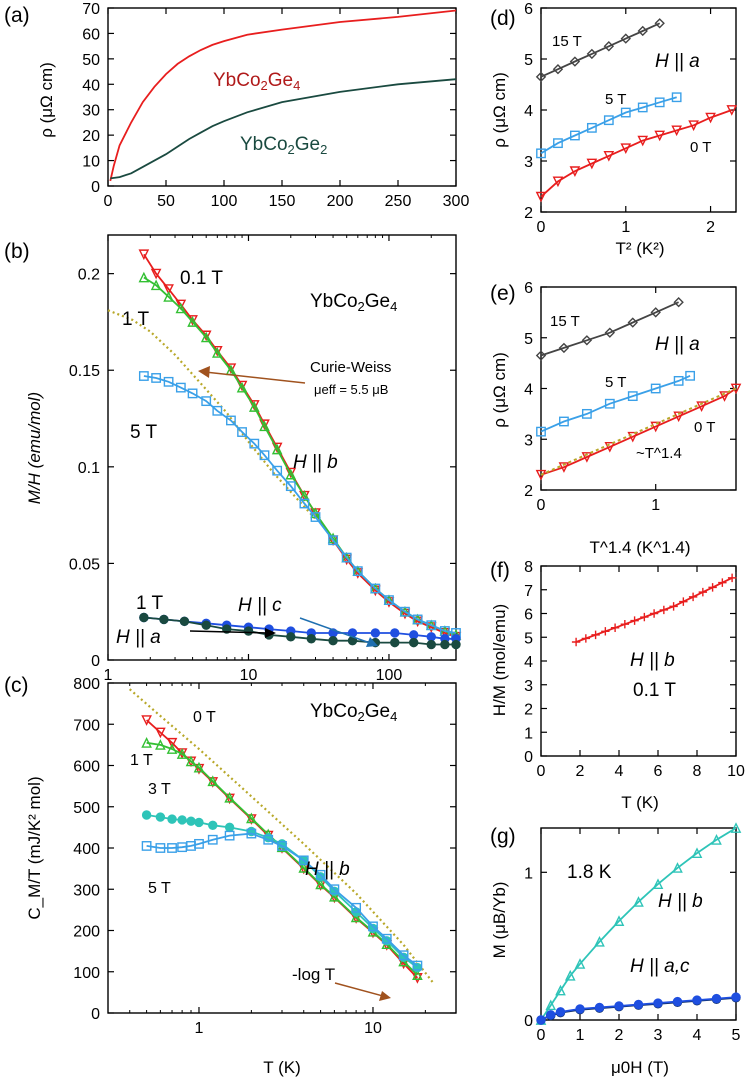 This screenshot has height=1081, width=749. I want to click on cw-mu-label: μeff = 5.5 μB, so click(351, 389).